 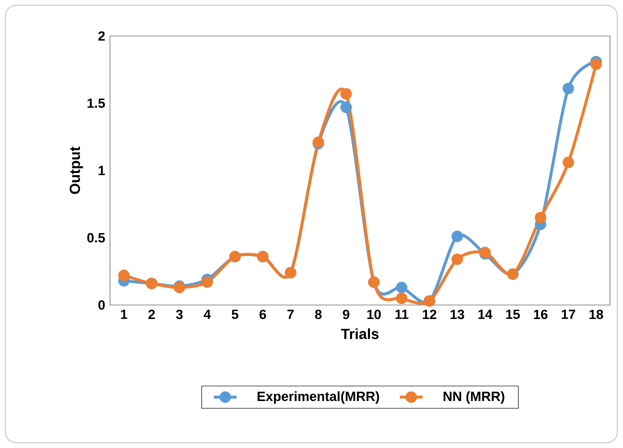 What do you see at coordinates (346, 315) in the screenshot?
I see `x-tick-label: 9` at bounding box center [346, 315].